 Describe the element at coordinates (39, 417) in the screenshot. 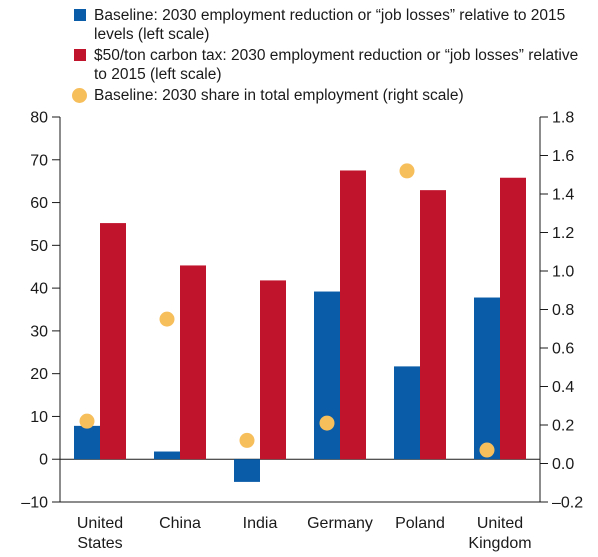

I see `left-tick-label: 10` at that location.